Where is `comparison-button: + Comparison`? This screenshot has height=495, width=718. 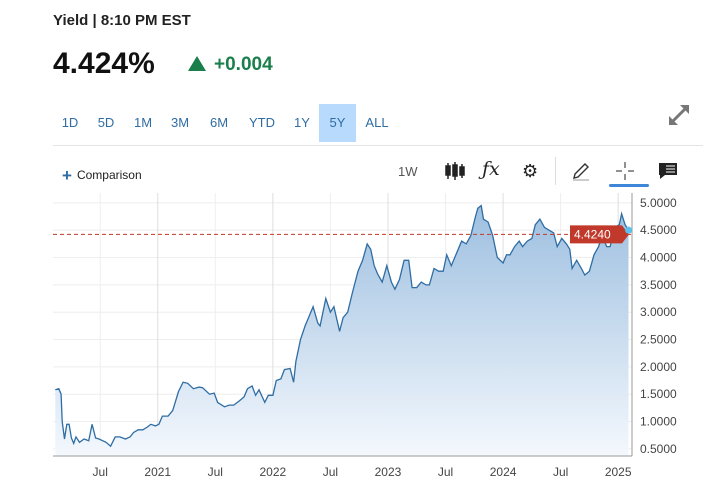 comparison-button: + Comparison is located at coordinates (102, 176).